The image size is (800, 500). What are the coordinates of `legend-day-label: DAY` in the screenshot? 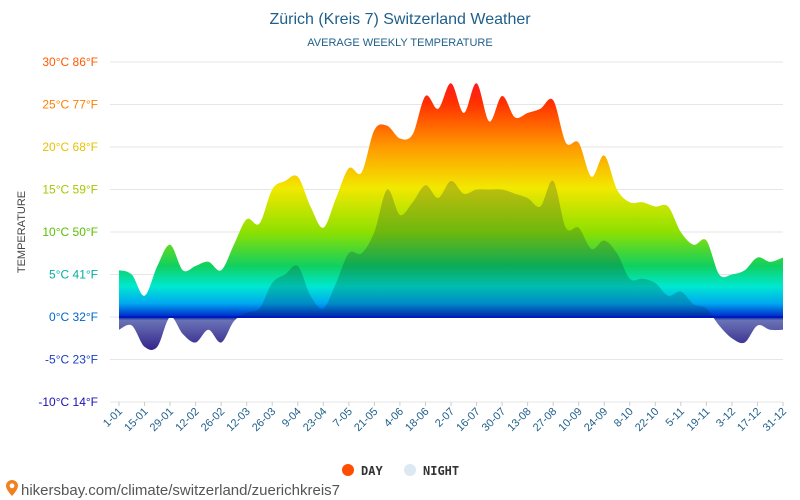 It's located at (372, 471).